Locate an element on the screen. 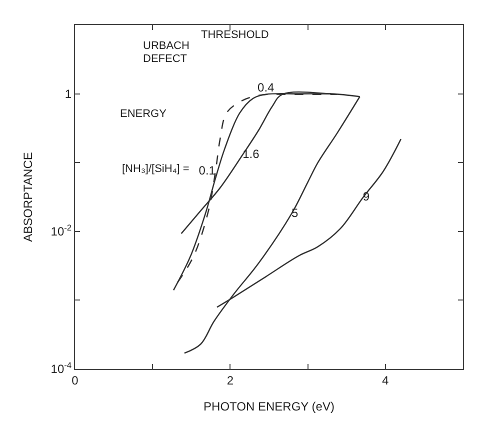 The image size is (483, 424). x-tick-label: 0 is located at coordinates (75, 380).